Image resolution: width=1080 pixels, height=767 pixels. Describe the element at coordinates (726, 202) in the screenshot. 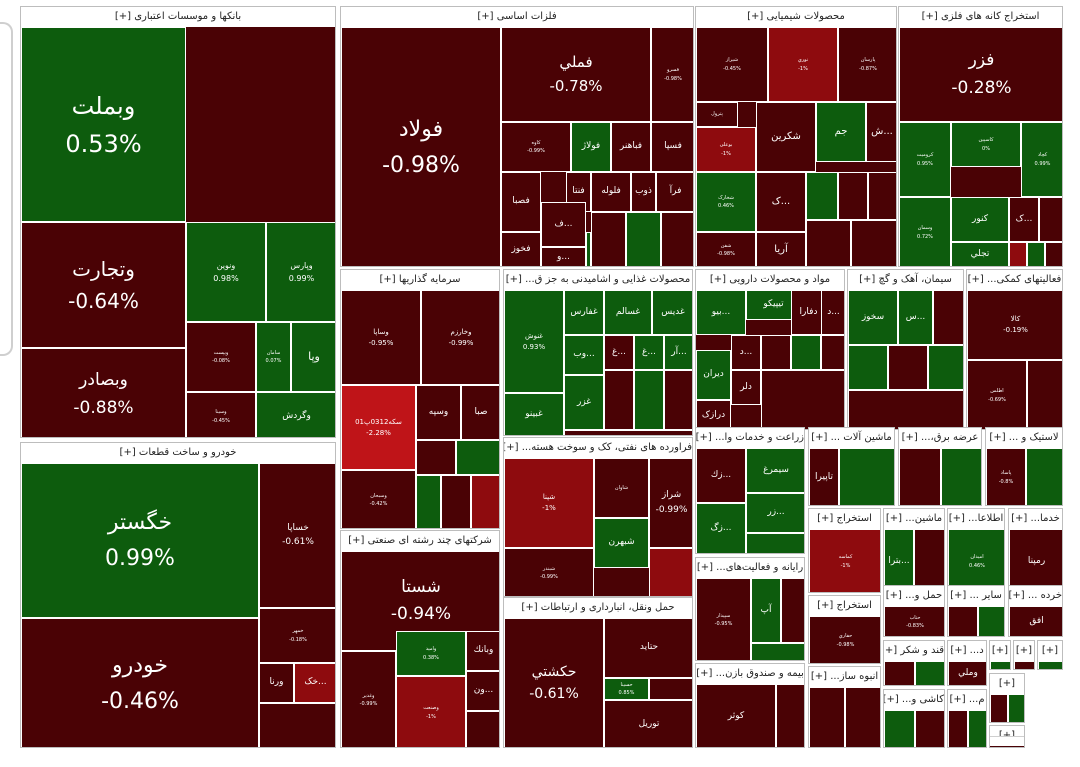

I see `treemap-tile: شخارک 0.46%` at that location.